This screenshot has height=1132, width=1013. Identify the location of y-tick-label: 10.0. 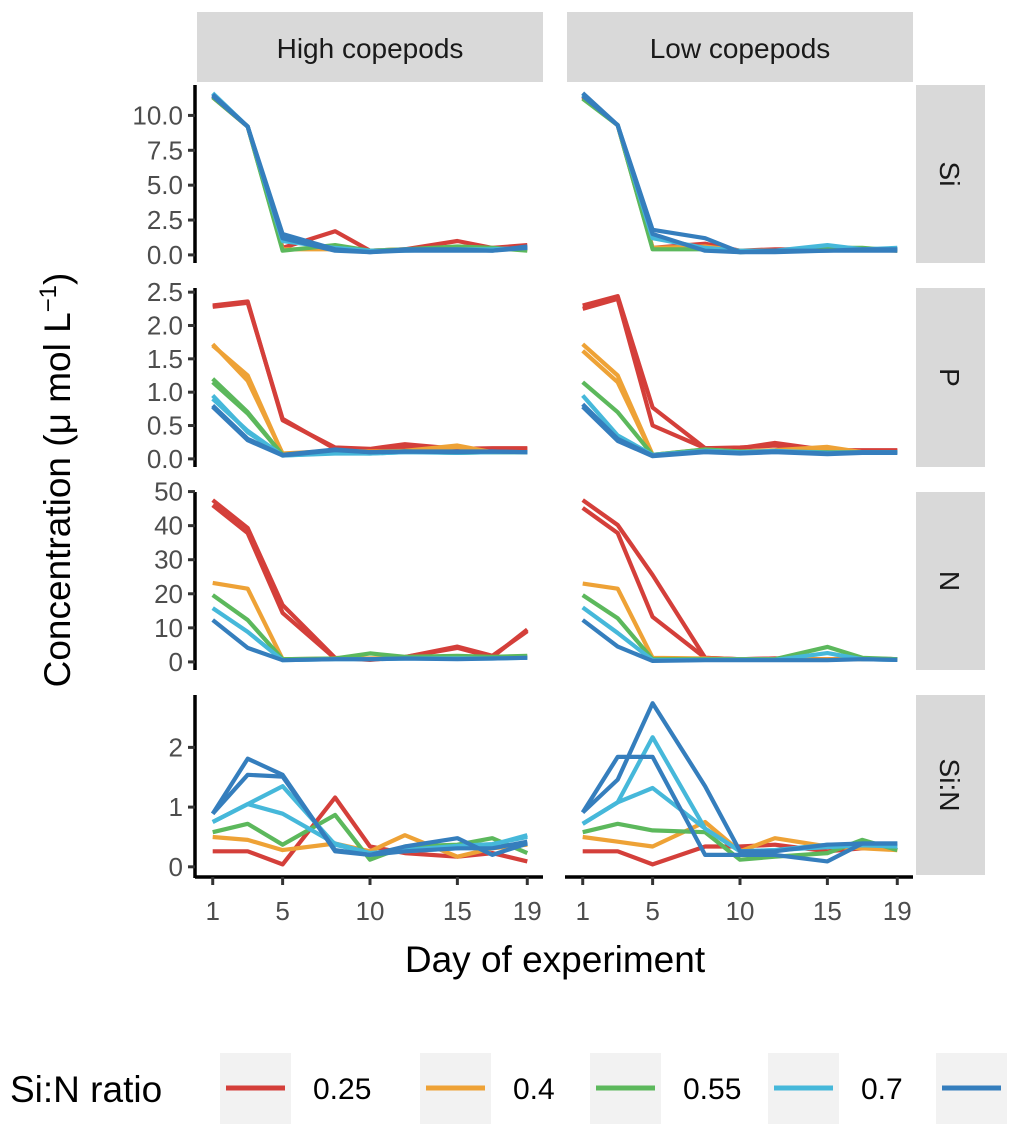
(157, 115).